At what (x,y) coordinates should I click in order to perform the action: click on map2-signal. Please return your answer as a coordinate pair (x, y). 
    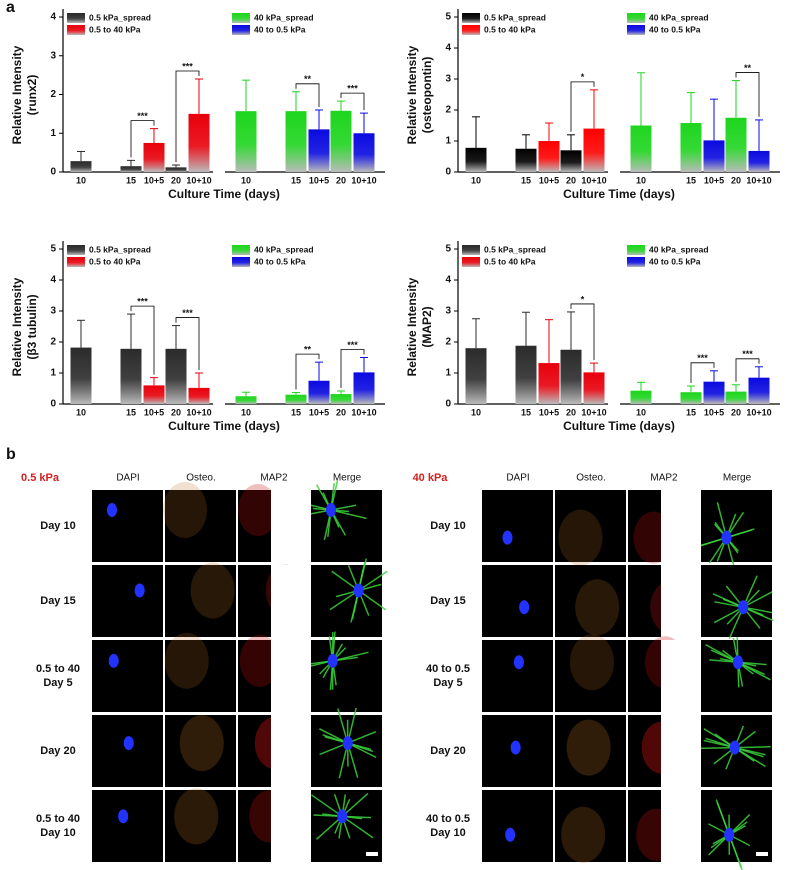
    Looking at the image, I should click on (258, 510).